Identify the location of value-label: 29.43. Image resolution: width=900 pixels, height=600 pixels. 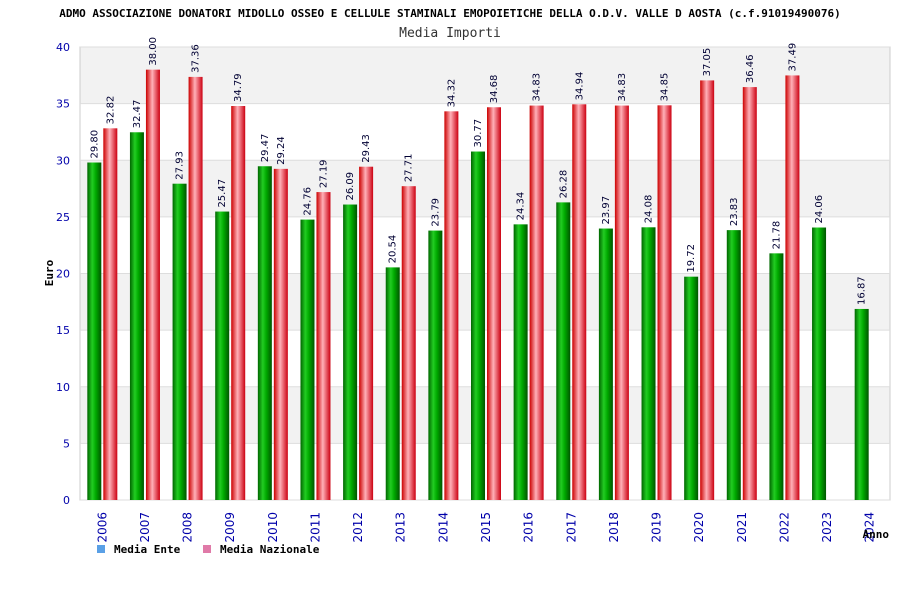
(366, 148).